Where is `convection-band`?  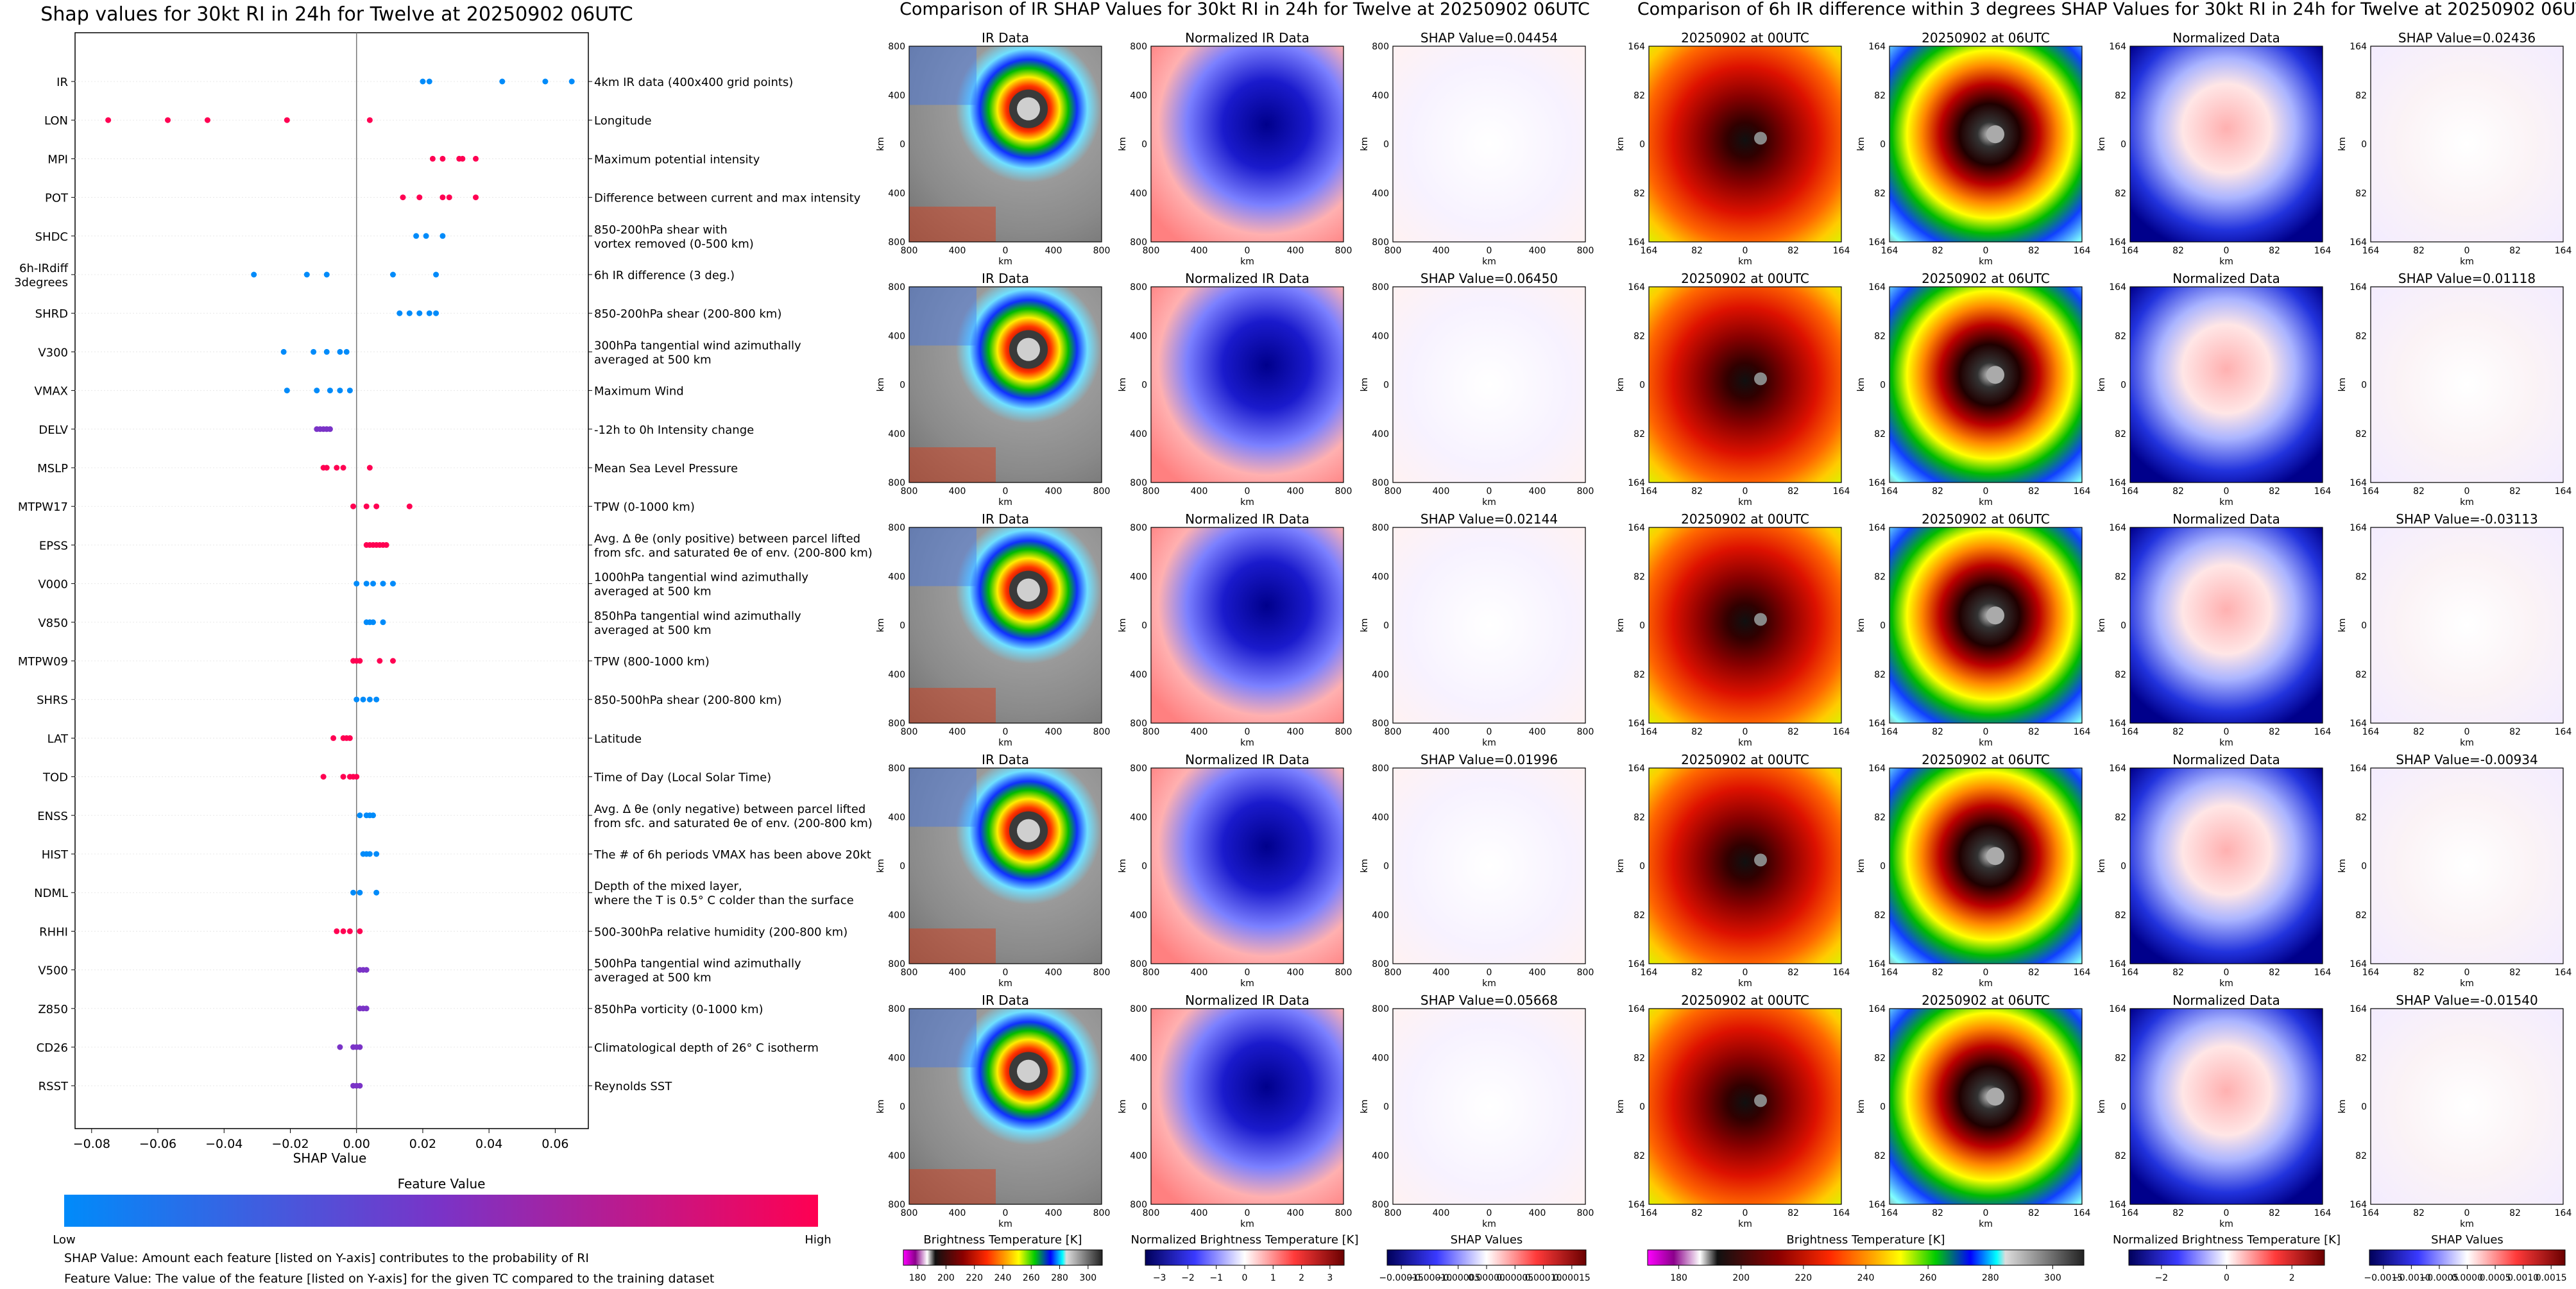
convection-band is located at coordinates (952, 705).